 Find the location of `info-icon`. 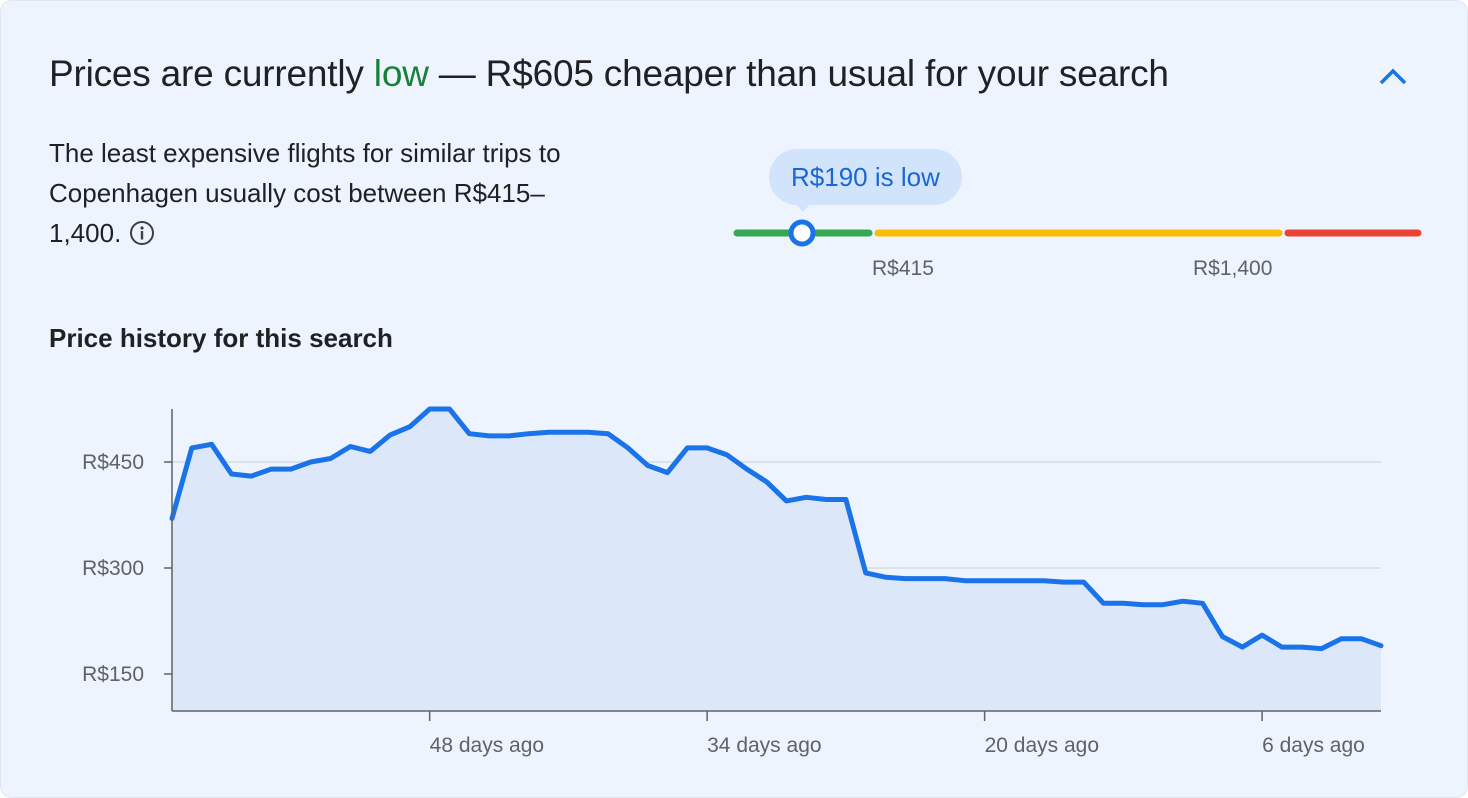

info-icon is located at coordinates (142, 237).